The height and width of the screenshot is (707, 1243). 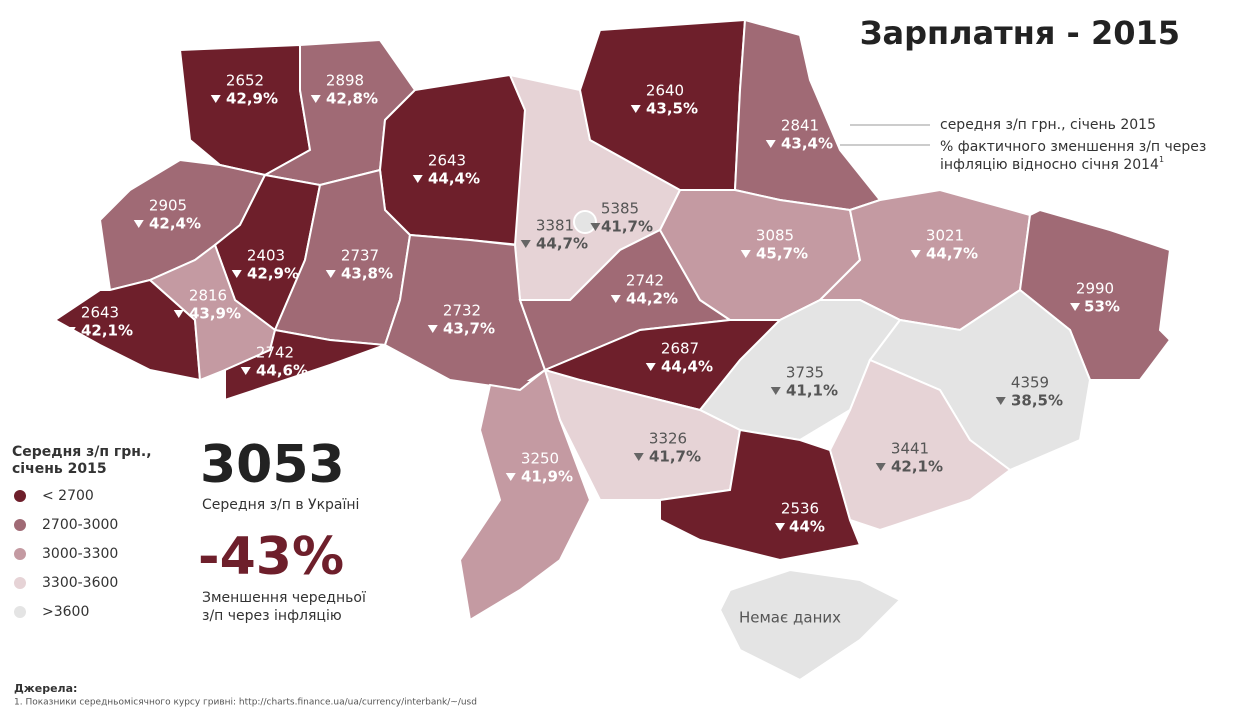 I want to click on region-change: 53%, so click(x=1102, y=307).